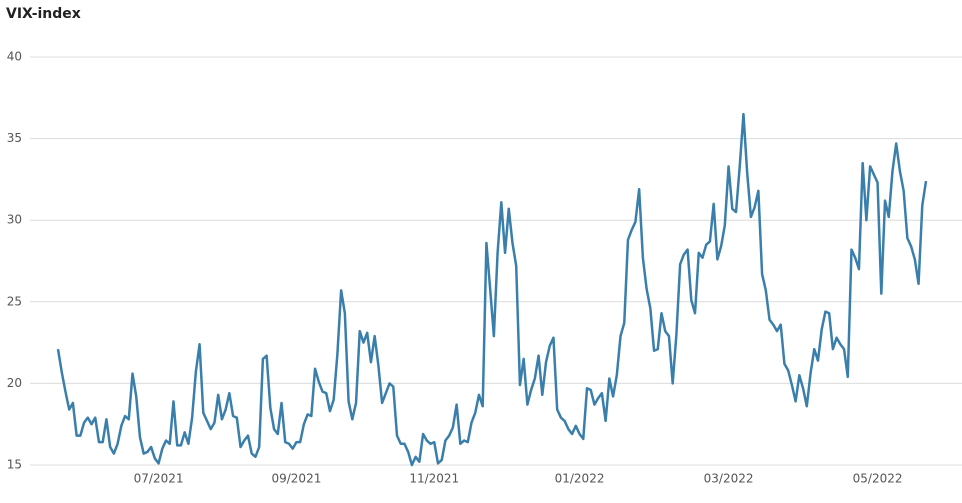 This screenshot has height=503, width=962. Describe the element at coordinates (14, 383) in the screenshot. I see `y-tick-label: 20` at that location.